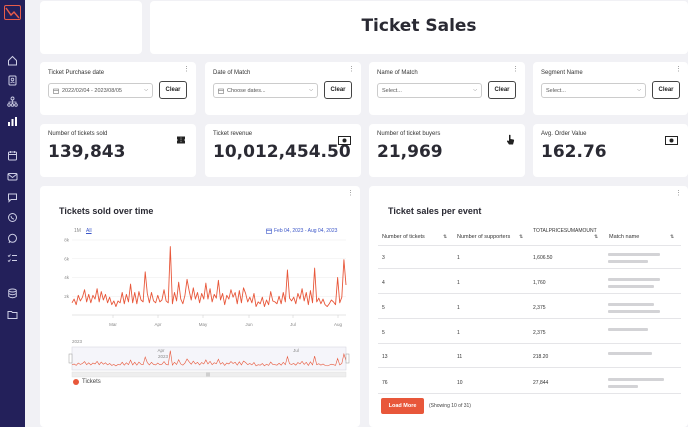 This screenshot has width=688, height=427. Describe the element at coordinates (450, 406) in the screenshot. I see `showing-count: (Showing 10 of 31)` at that location.